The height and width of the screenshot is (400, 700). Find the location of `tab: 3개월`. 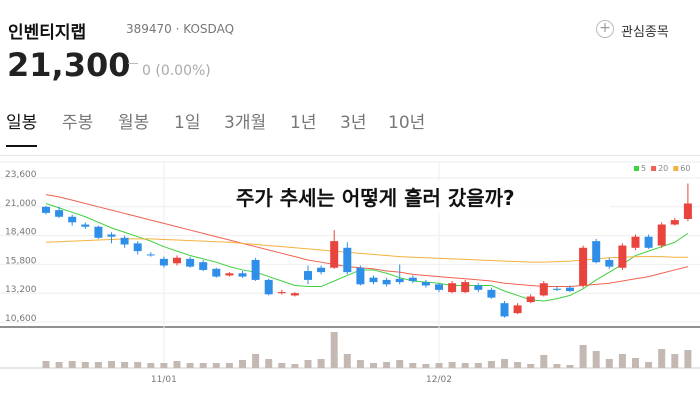

tab: 3개월 is located at coordinates (245, 123).